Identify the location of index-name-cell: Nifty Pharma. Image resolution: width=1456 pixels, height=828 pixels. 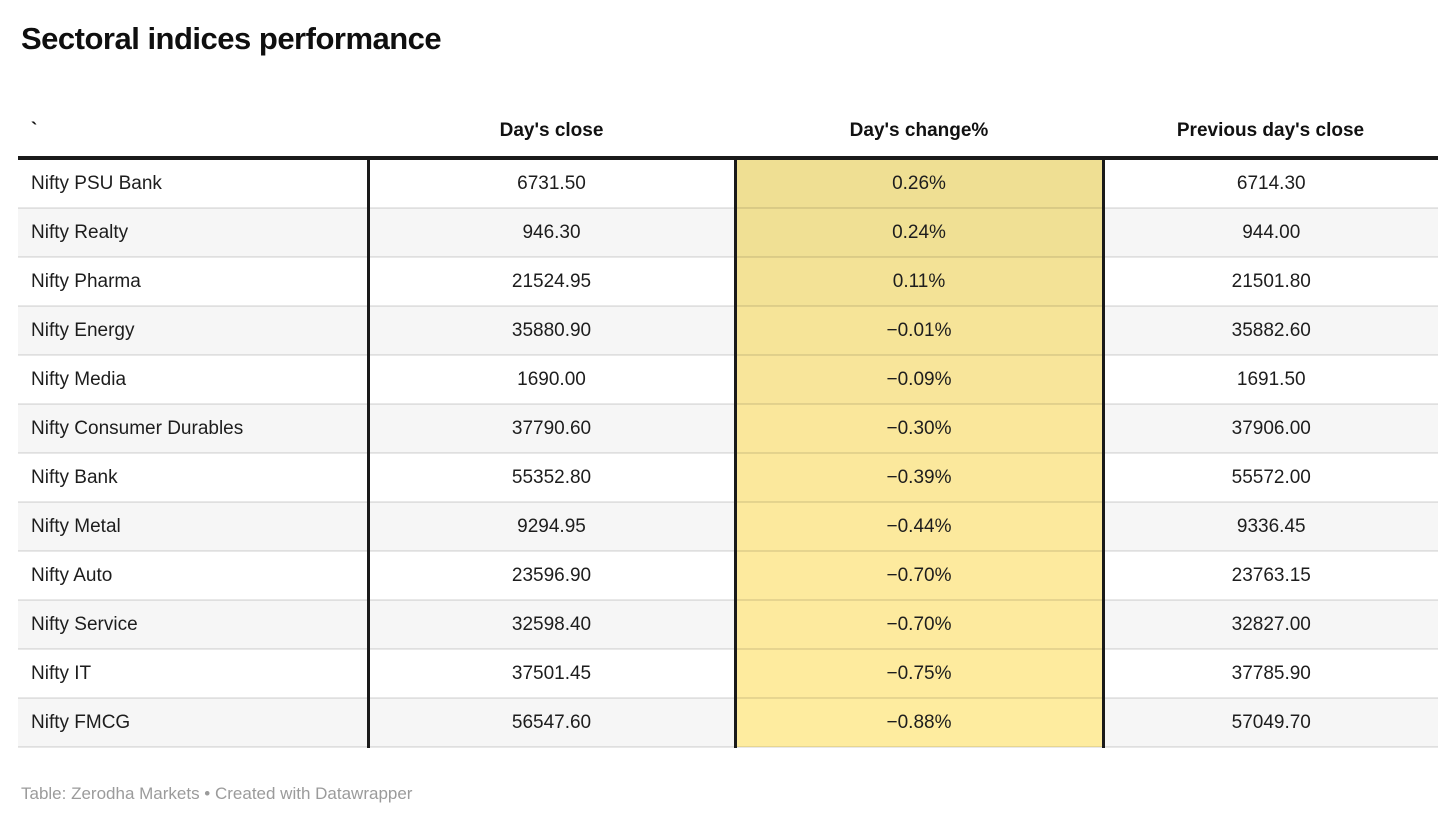
(194, 282).